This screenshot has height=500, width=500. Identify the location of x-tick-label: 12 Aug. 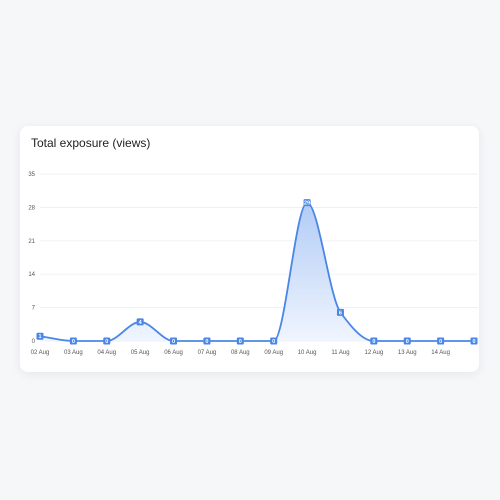
(374, 353).